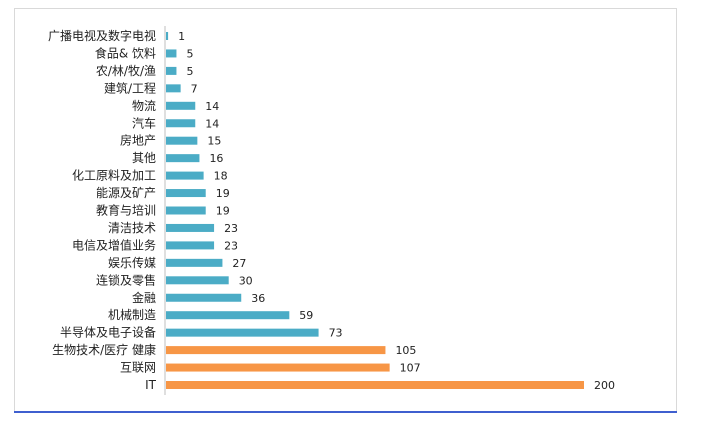 This screenshot has width=717, height=422. Describe the element at coordinates (102, 35) in the screenshot. I see `category-label: 广播电视及数字电视` at that location.